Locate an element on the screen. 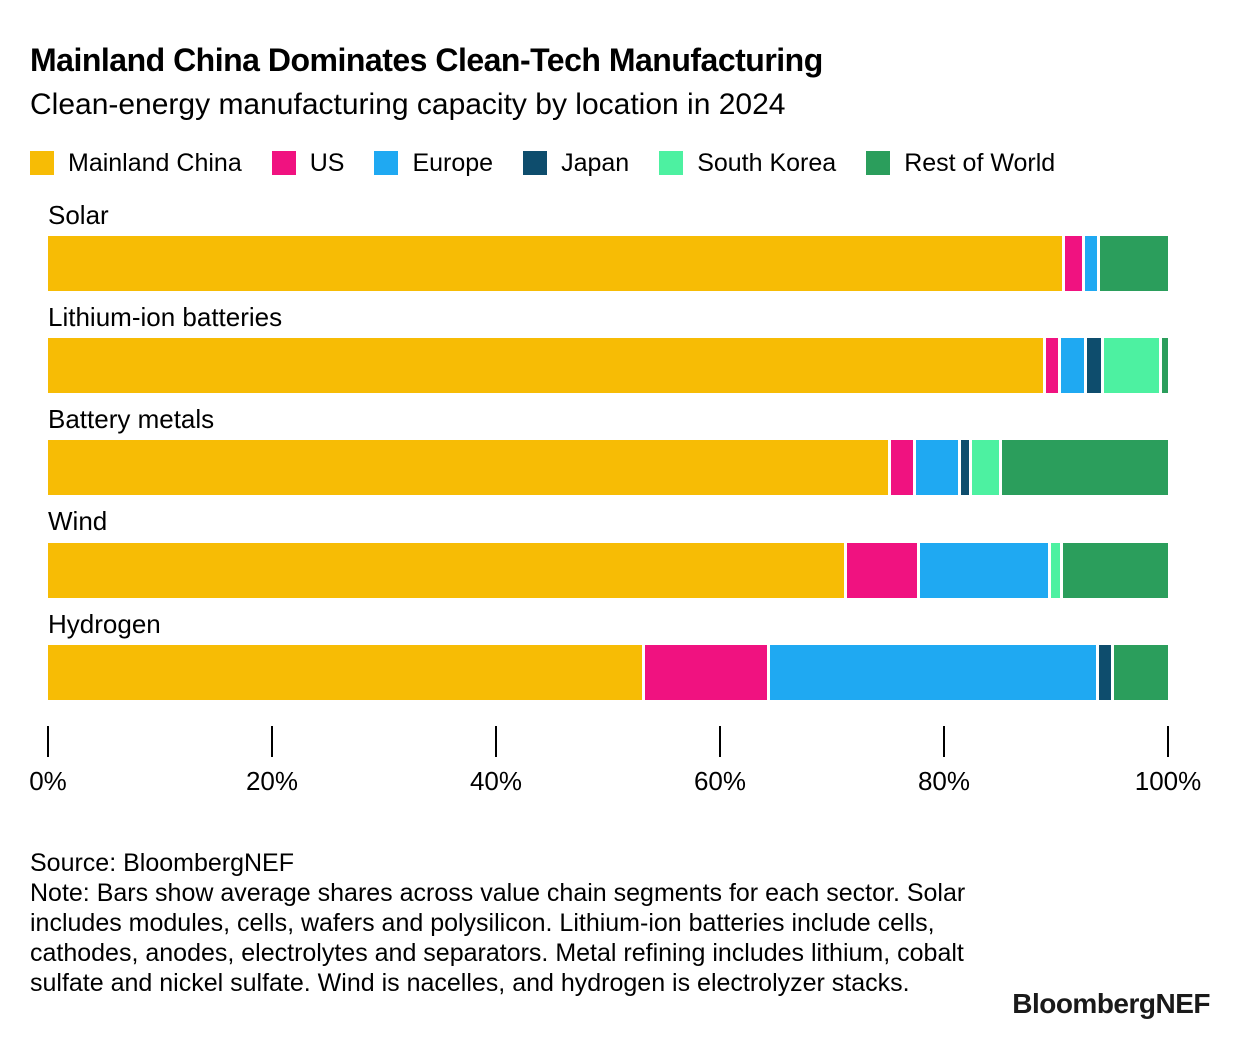  legend-item-mainland-china: Mainland China is located at coordinates (136, 163).